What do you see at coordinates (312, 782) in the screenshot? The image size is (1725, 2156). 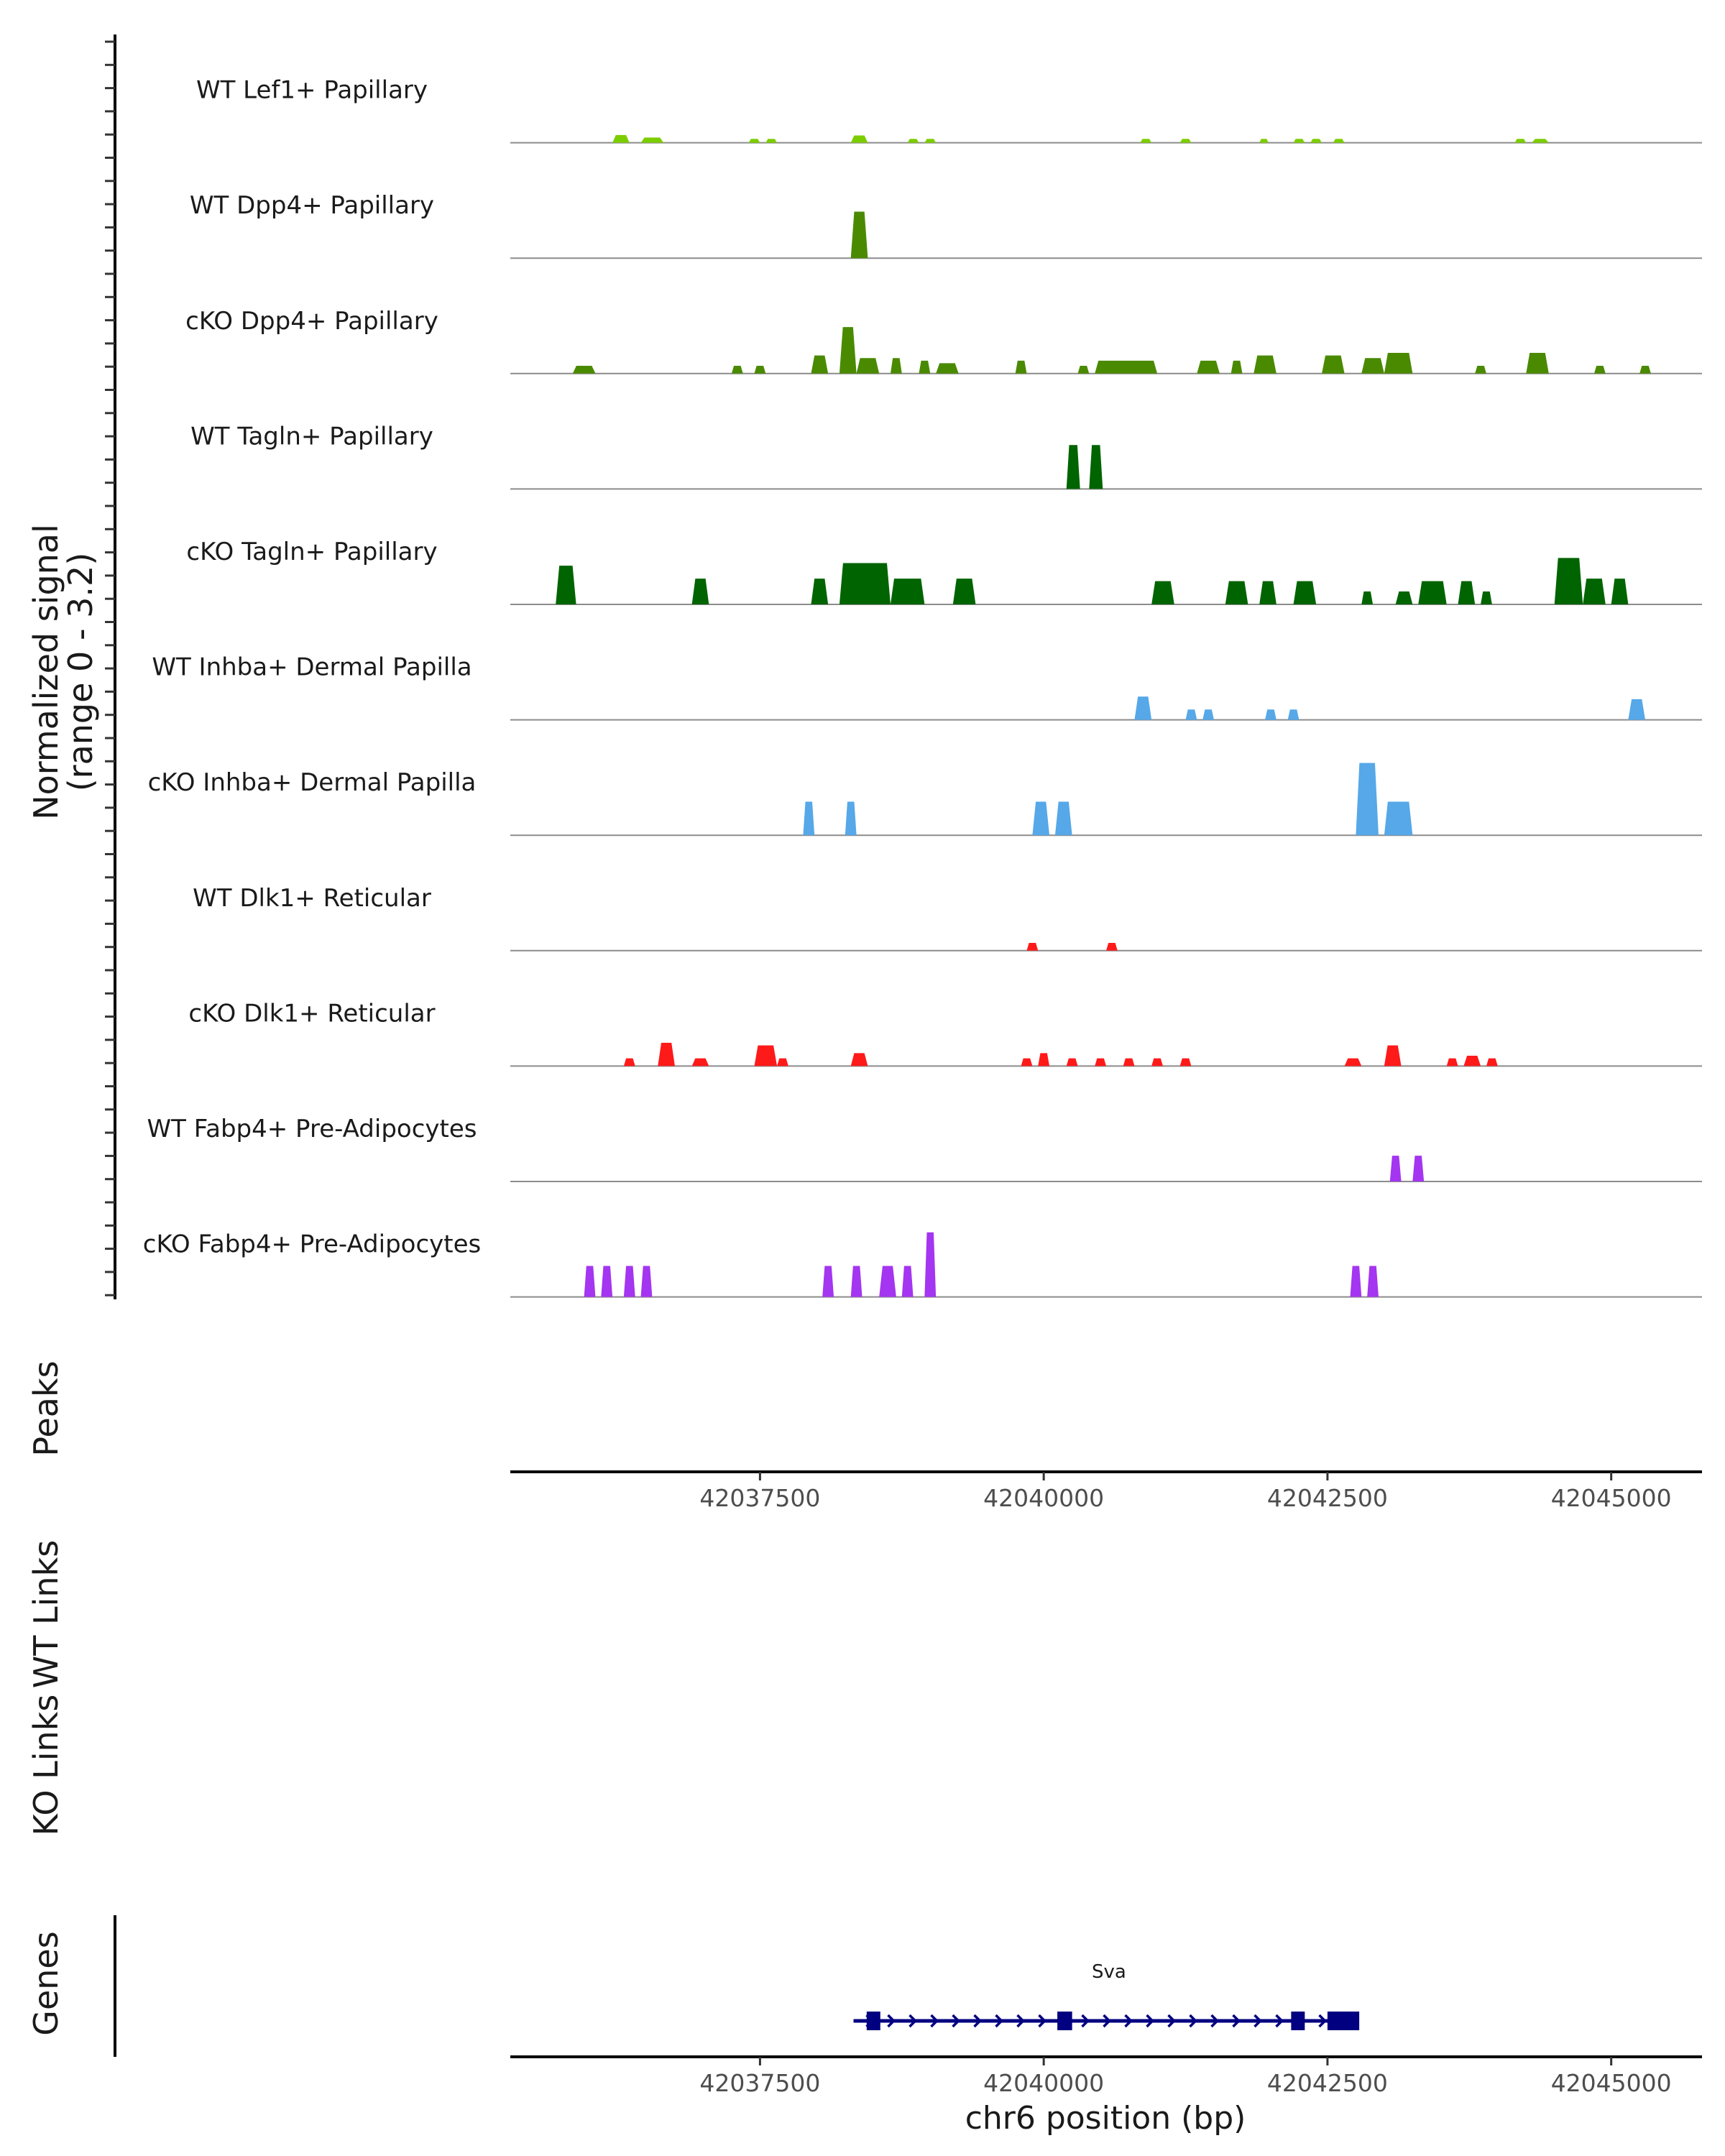 I see `track-label: cKO Inhba+ Dermal Papilla` at bounding box center [312, 782].